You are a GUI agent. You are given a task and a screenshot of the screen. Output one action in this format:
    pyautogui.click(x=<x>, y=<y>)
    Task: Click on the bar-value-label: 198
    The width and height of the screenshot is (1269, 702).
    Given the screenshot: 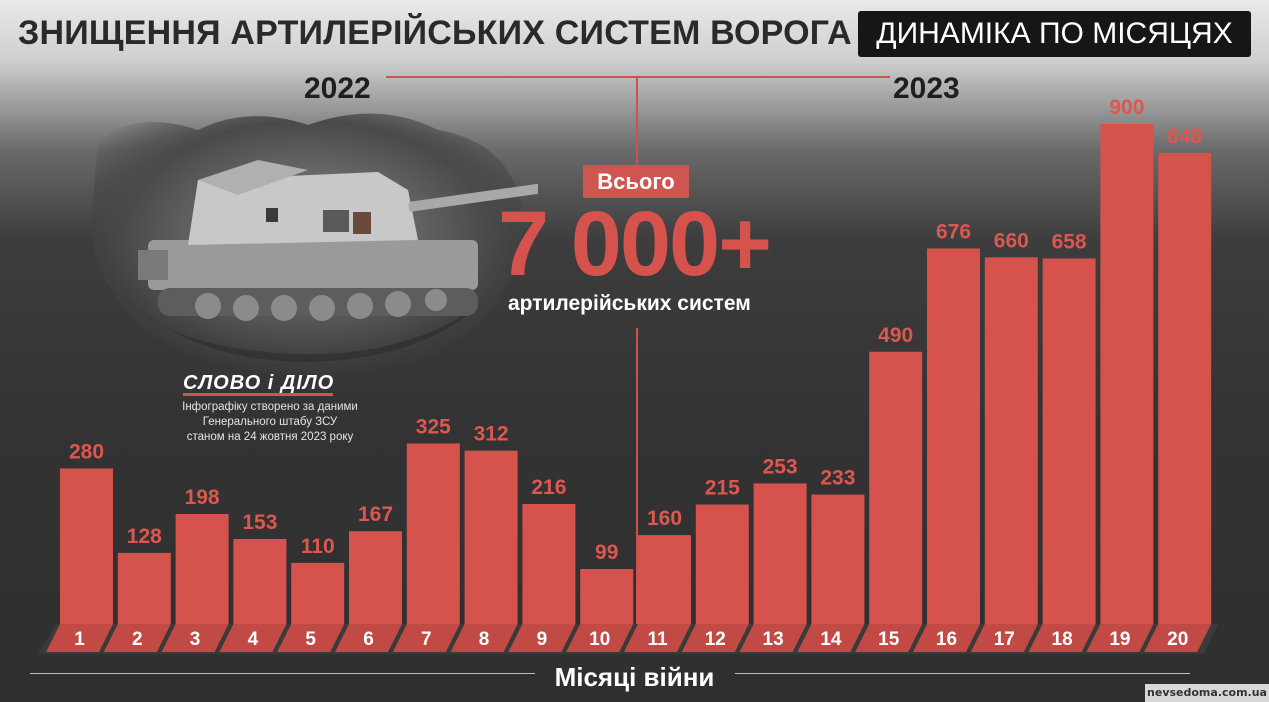 What is the action you would take?
    pyautogui.click(x=202, y=497)
    